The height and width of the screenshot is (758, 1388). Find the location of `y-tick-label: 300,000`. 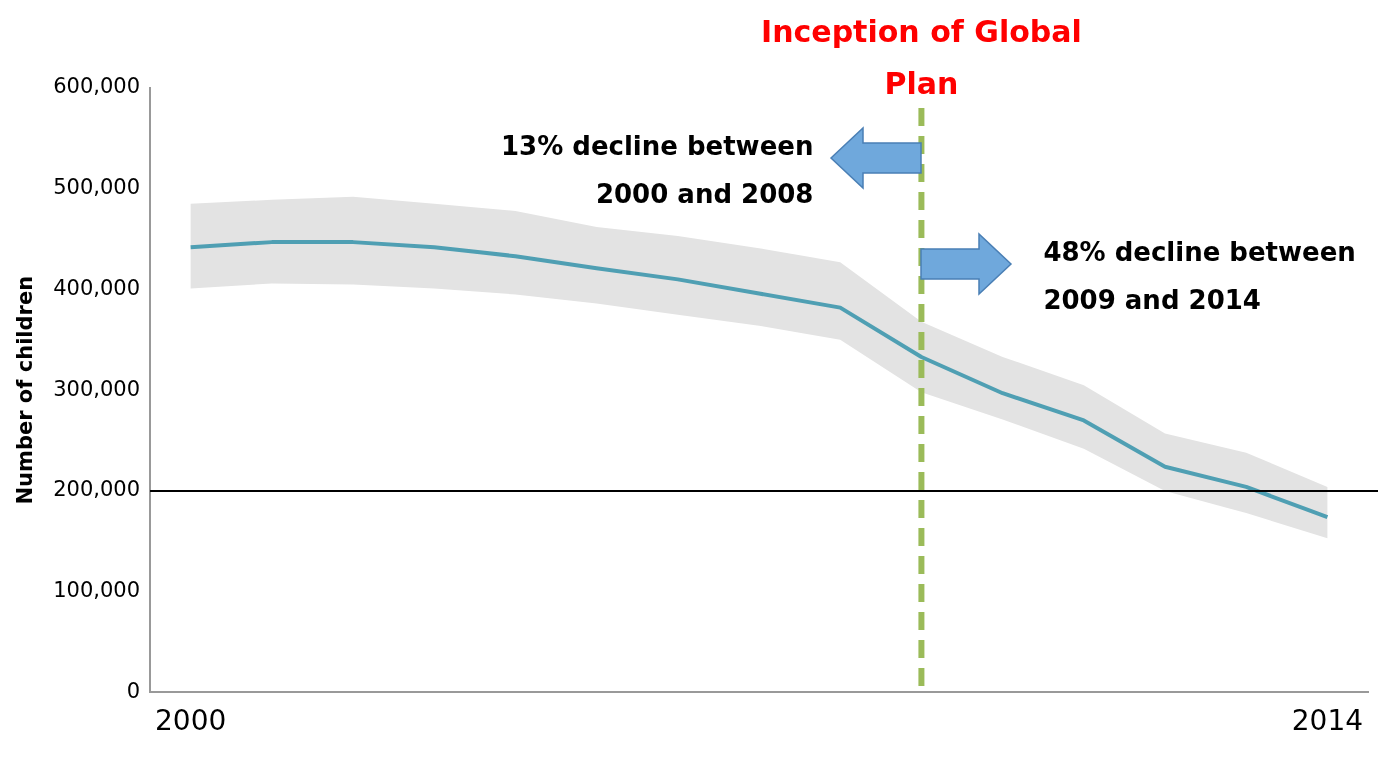

y-tick-label: 300,000 is located at coordinates (97, 388).